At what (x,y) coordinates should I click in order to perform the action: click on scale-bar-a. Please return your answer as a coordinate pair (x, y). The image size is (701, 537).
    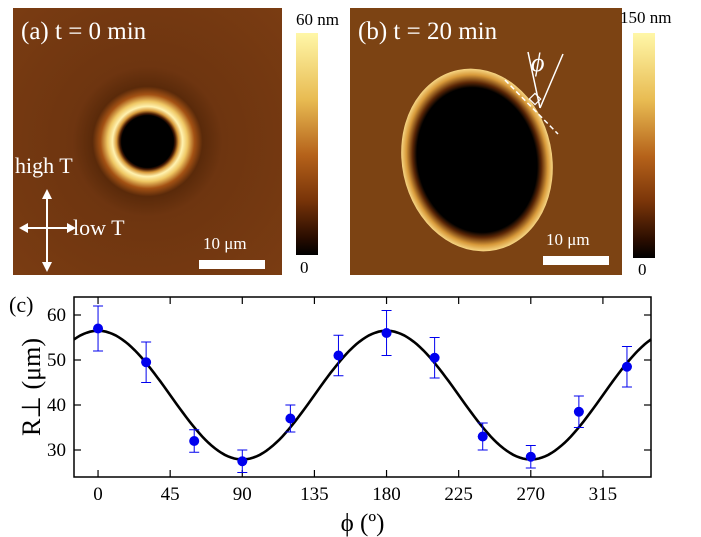
    Looking at the image, I should click on (232, 264).